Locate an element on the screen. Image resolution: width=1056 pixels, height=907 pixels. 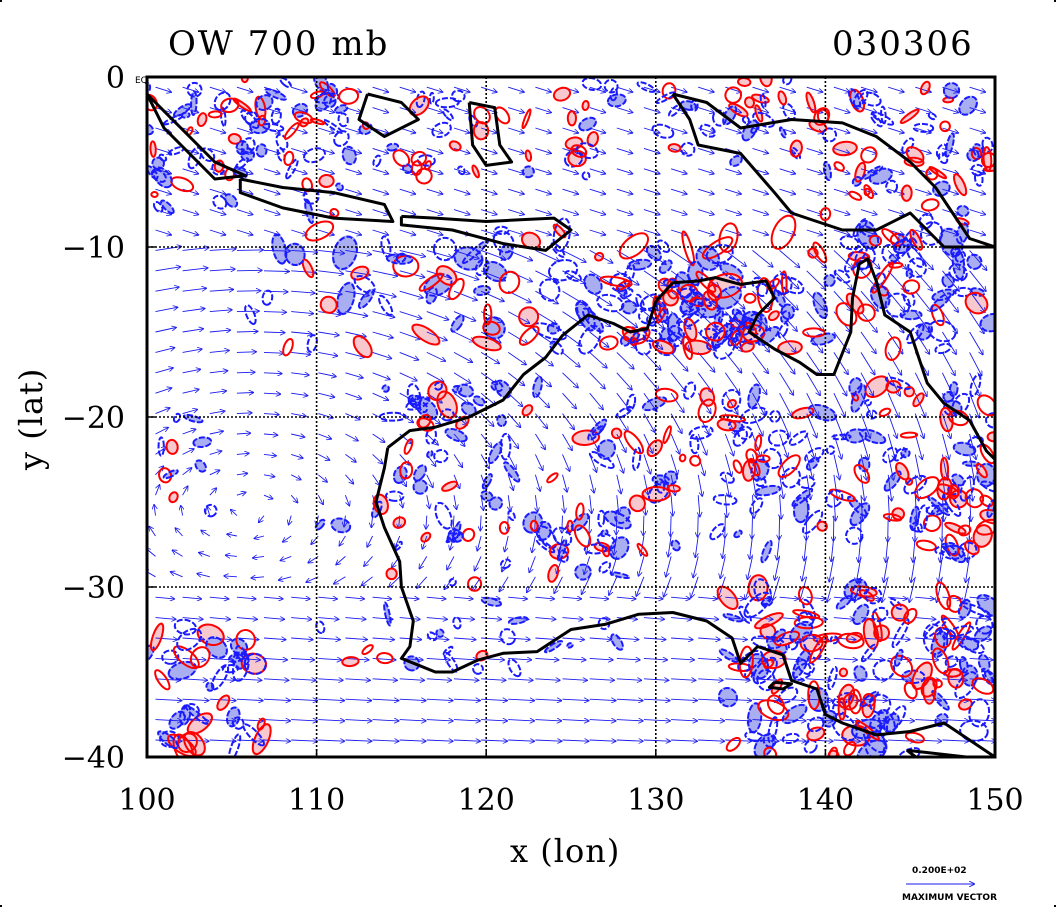
x-tick-label: 100 is located at coordinates (146, 800).